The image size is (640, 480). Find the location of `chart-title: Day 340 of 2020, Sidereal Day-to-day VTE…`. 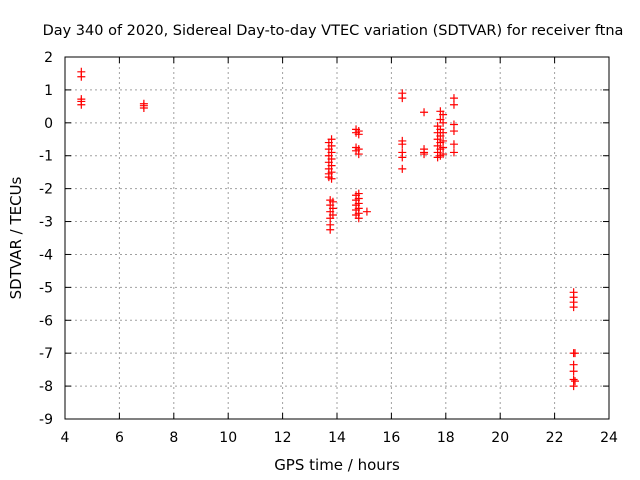

chart-title: Day 340 of 2020, Sidereal Day-to-day VTE… is located at coordinates (333, 31).